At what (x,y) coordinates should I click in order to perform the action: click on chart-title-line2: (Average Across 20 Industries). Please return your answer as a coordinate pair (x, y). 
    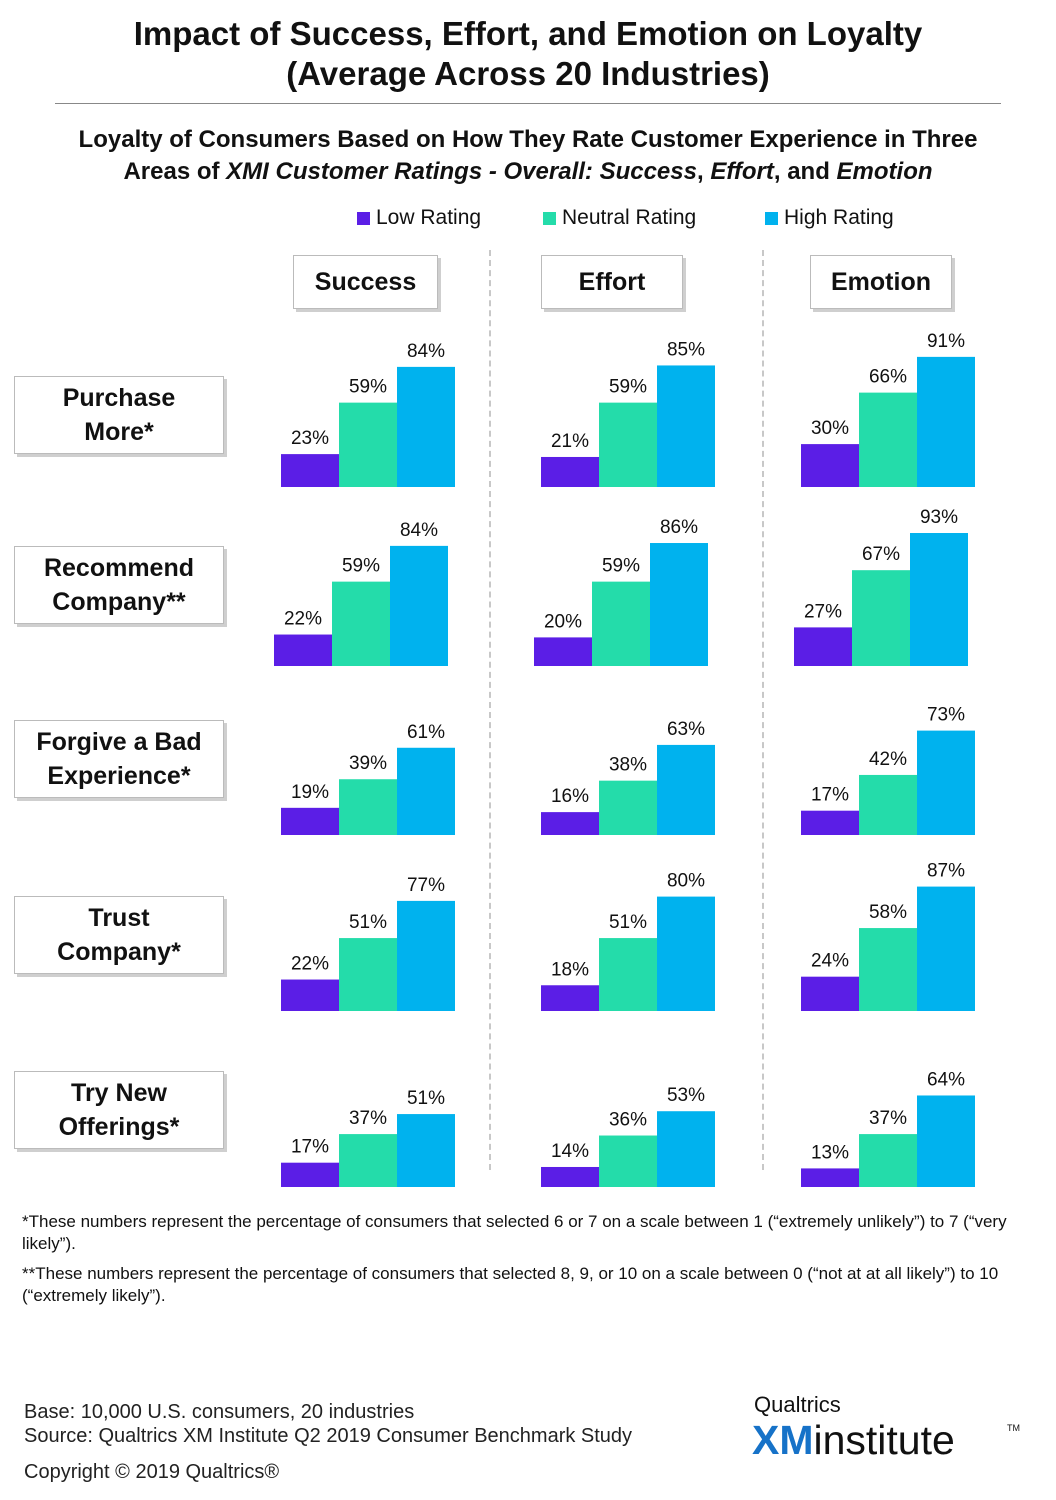
    Looking at the image, I should click on (528, 73).